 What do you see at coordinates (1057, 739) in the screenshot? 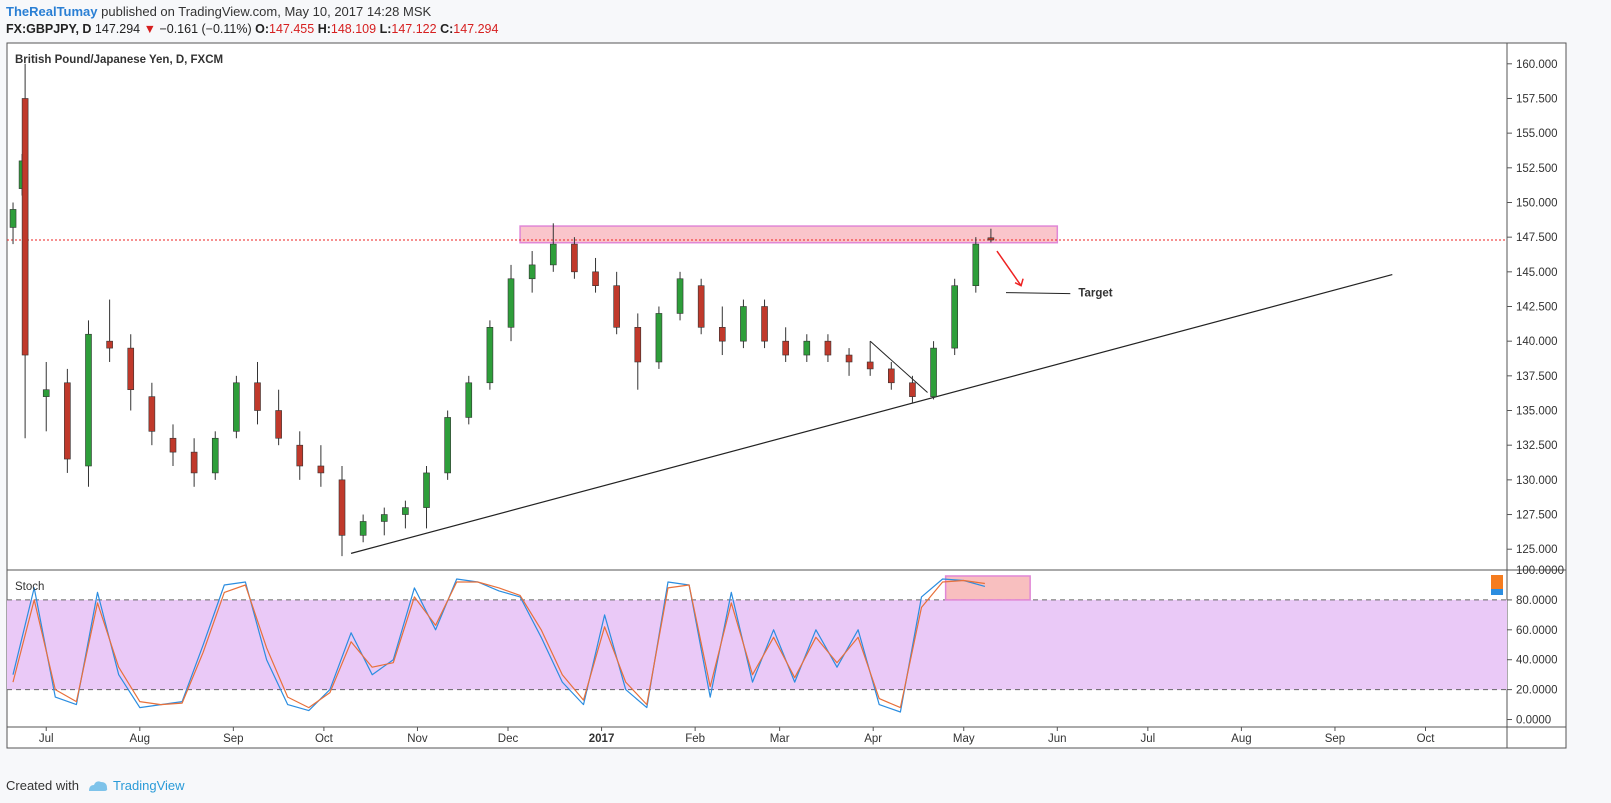
I see `time-tick-label: Jun` at bounding box center [1057, 739].